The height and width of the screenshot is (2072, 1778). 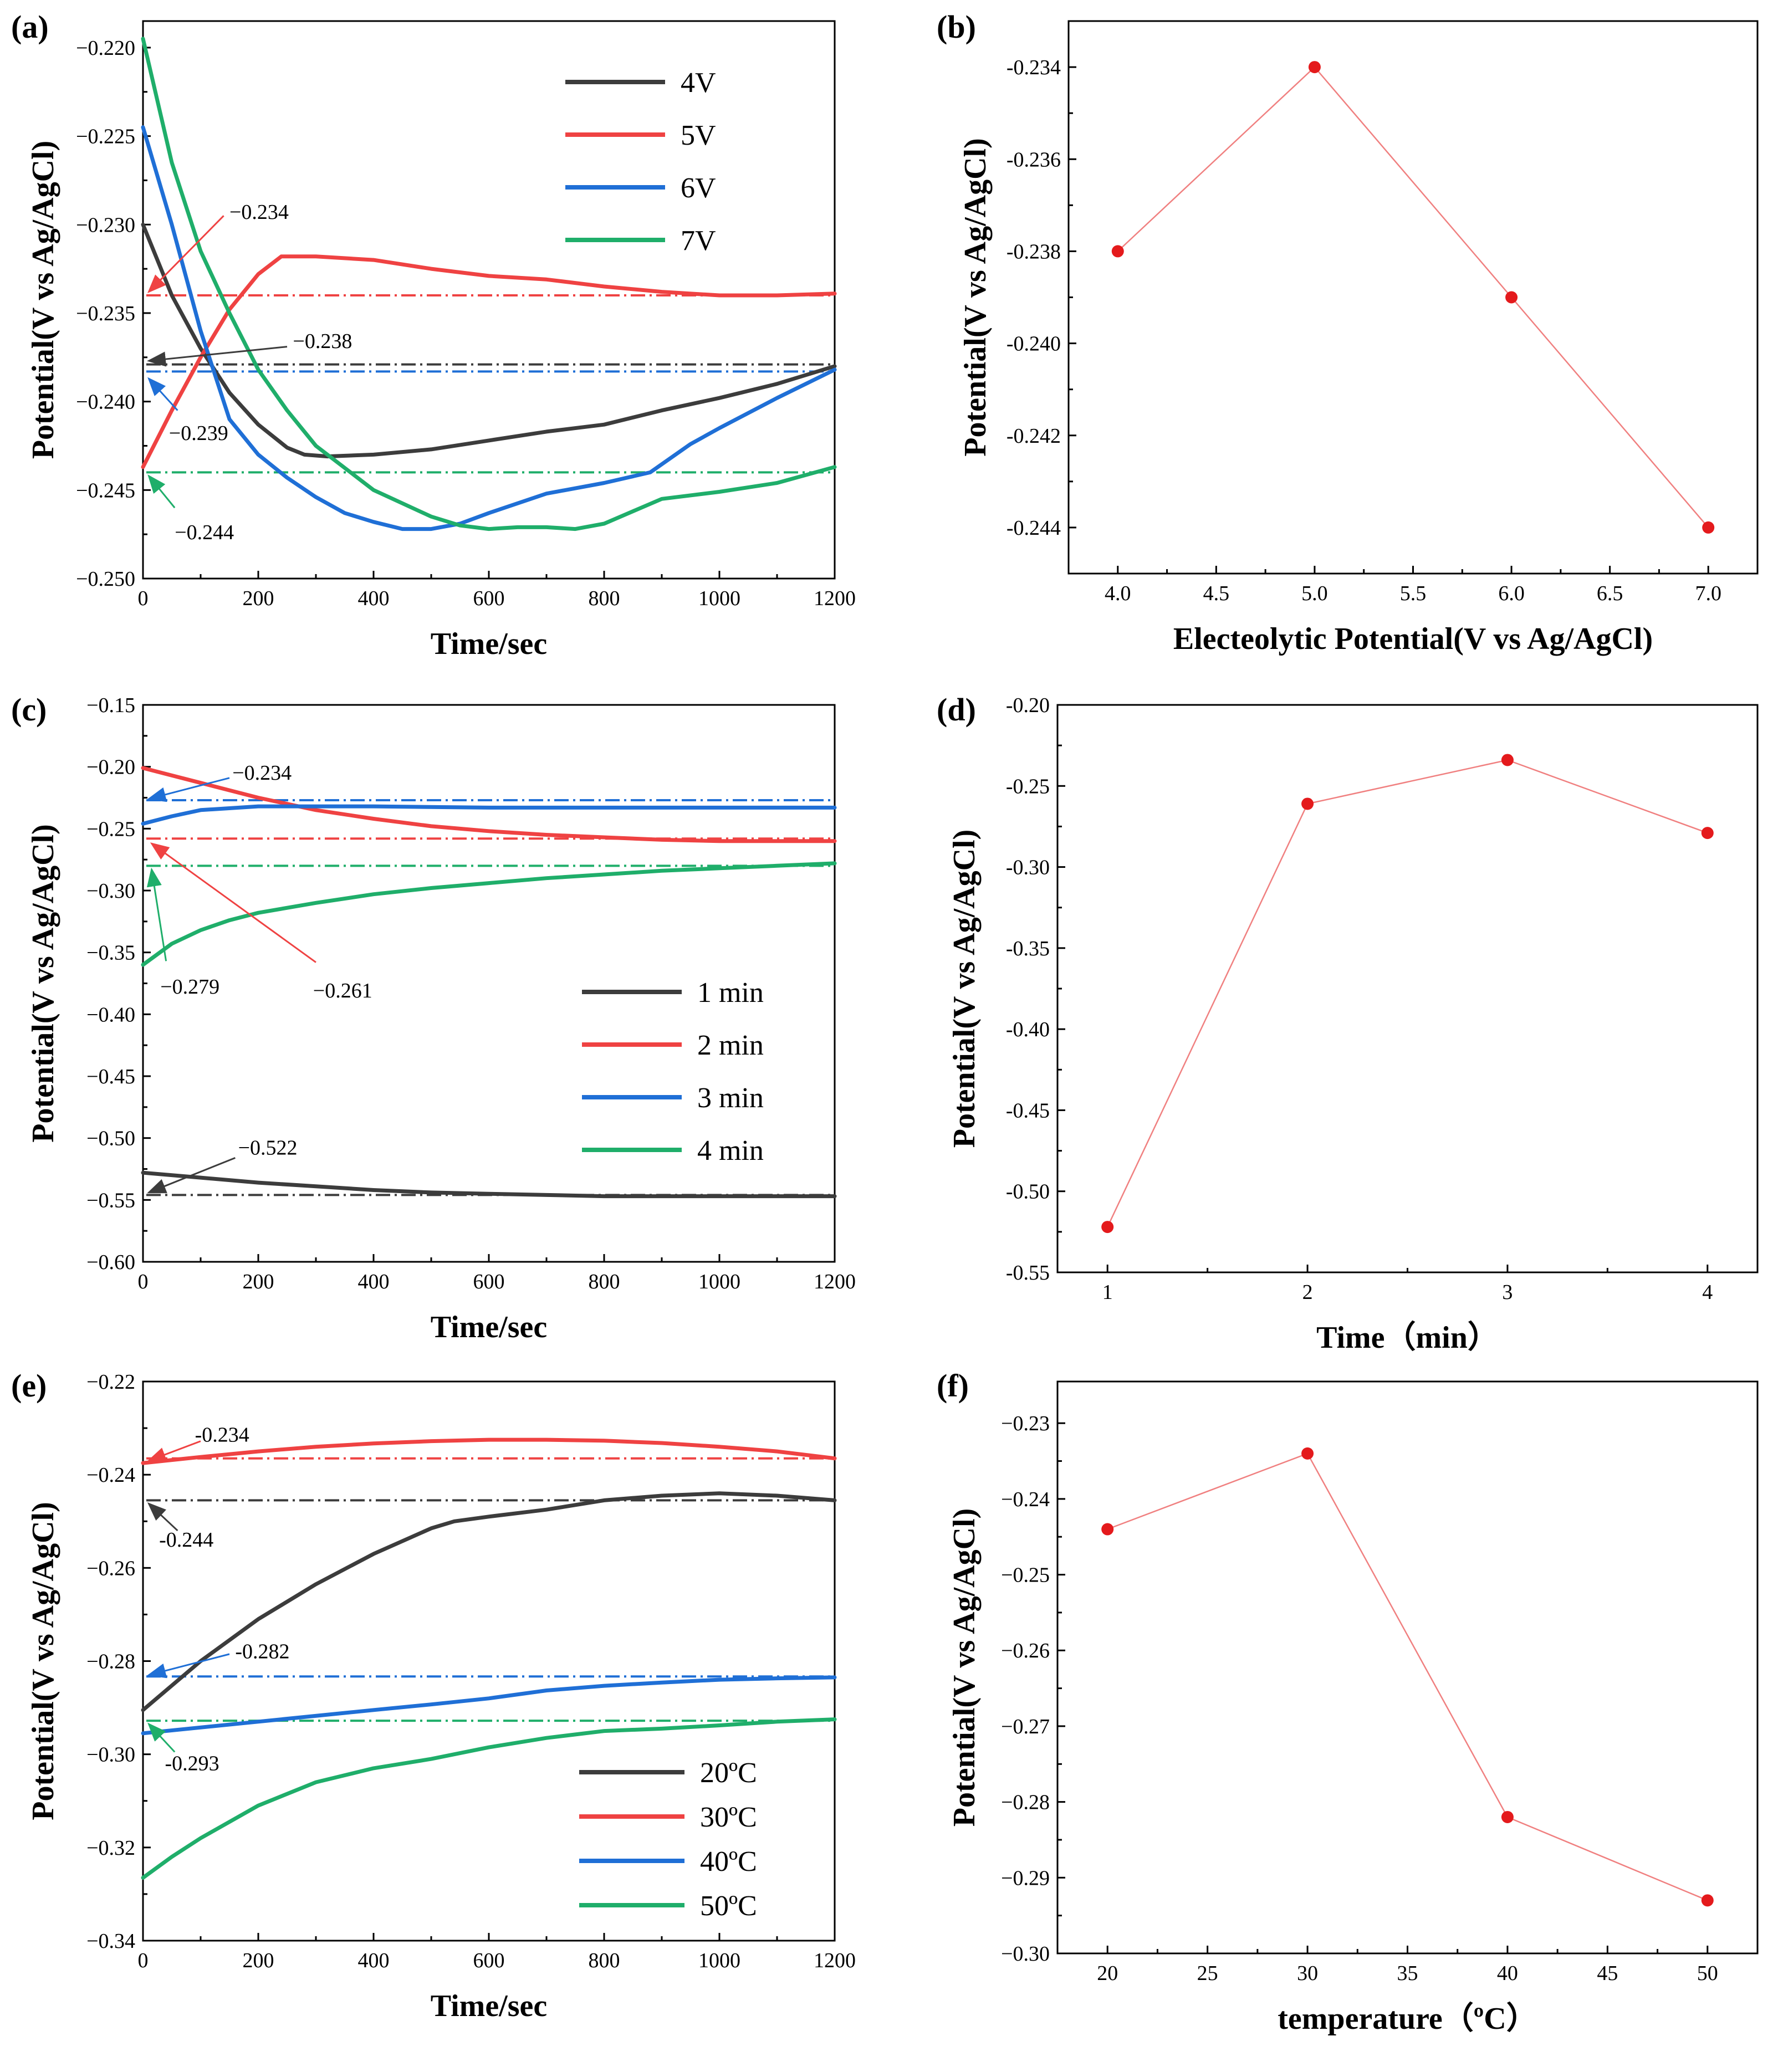 I want to click on annotation-label: −0.279, so click(x=190, y=987).